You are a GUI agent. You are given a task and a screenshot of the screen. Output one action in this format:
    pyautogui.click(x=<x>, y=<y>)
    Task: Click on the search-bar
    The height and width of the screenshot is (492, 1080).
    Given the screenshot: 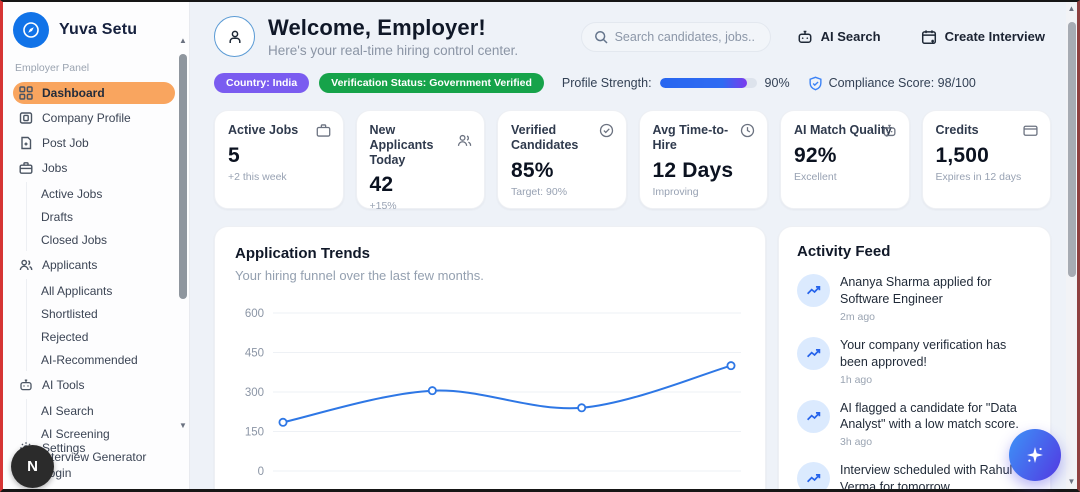 What is the action you would take?
    pyautogui.click(x=675, y=36)
    